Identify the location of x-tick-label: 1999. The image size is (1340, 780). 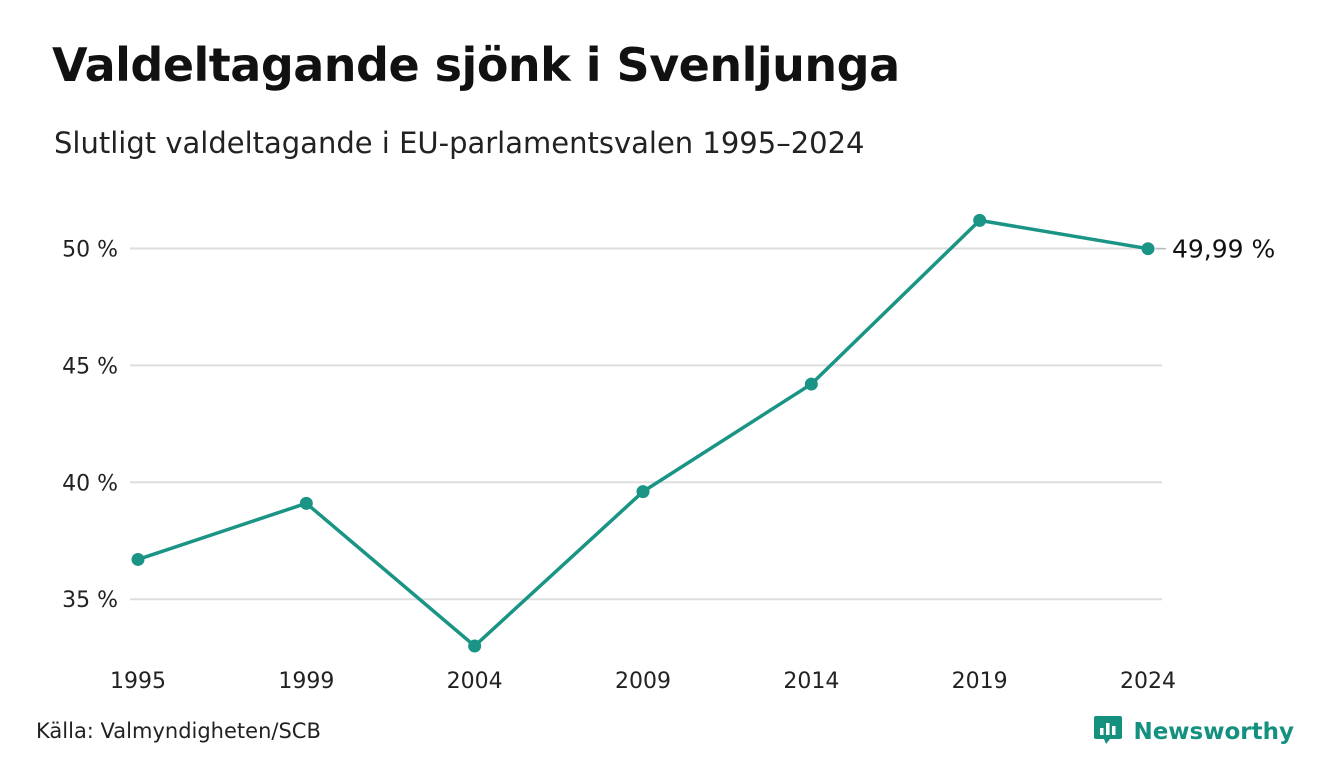
(306, 681).